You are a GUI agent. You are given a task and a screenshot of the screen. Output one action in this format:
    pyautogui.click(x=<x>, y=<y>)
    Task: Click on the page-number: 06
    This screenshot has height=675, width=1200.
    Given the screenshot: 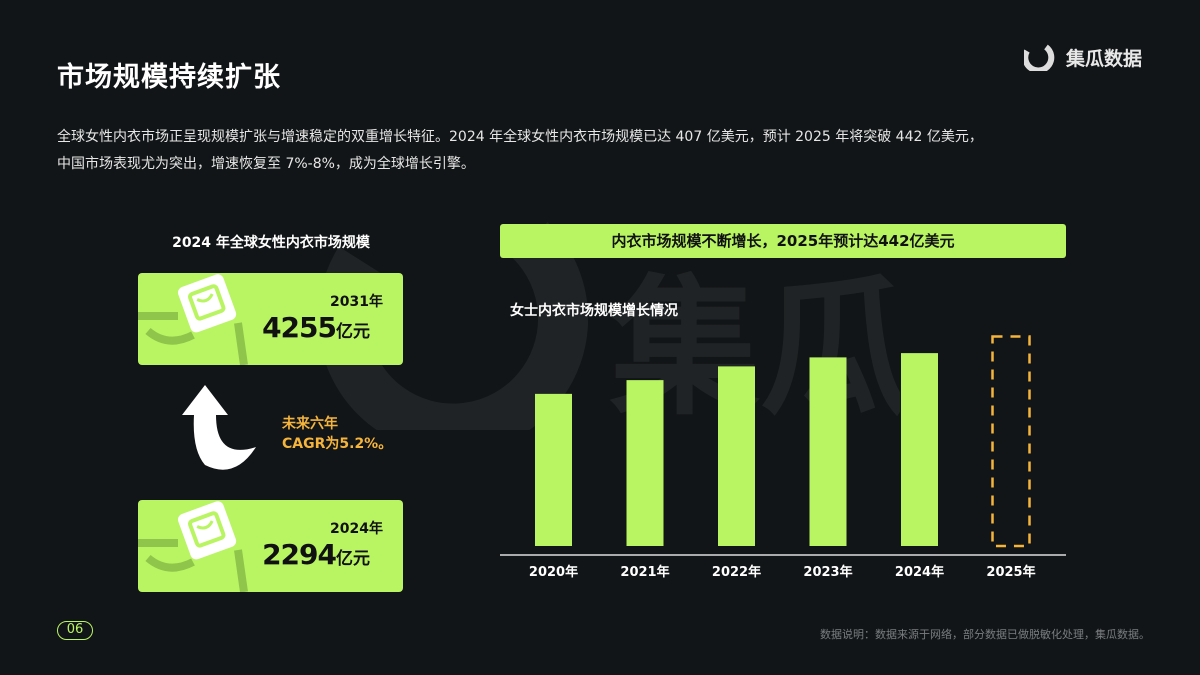 What is the action you would take?
    pyautogui.click(x=75, y=630)
    